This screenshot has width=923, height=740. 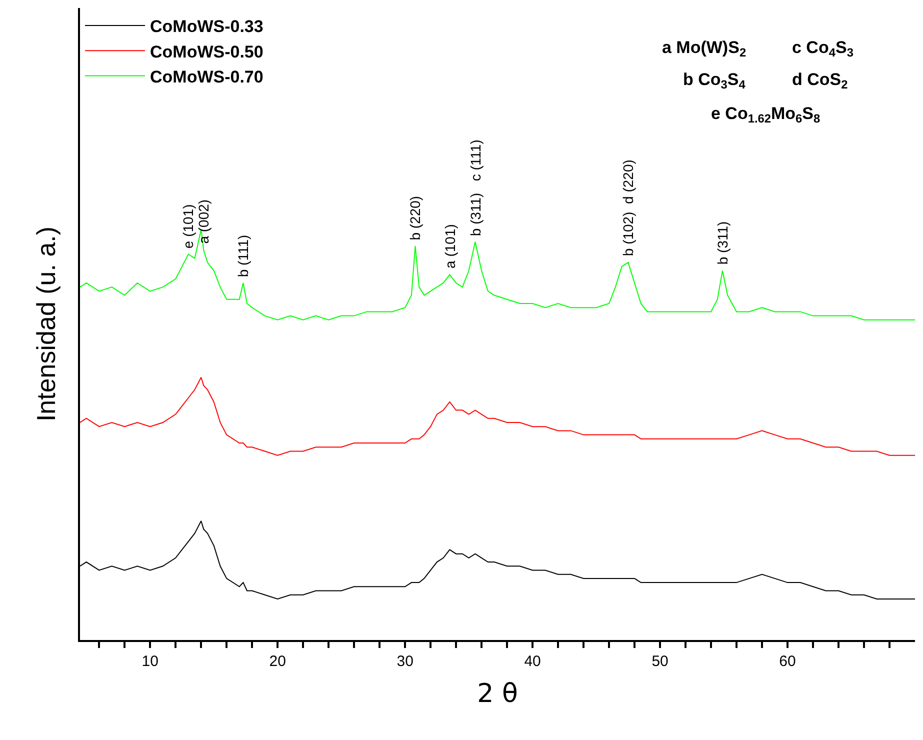 I want to click on text: c Co$_{4}$S$_{3}$, so click(x=823, y=49).